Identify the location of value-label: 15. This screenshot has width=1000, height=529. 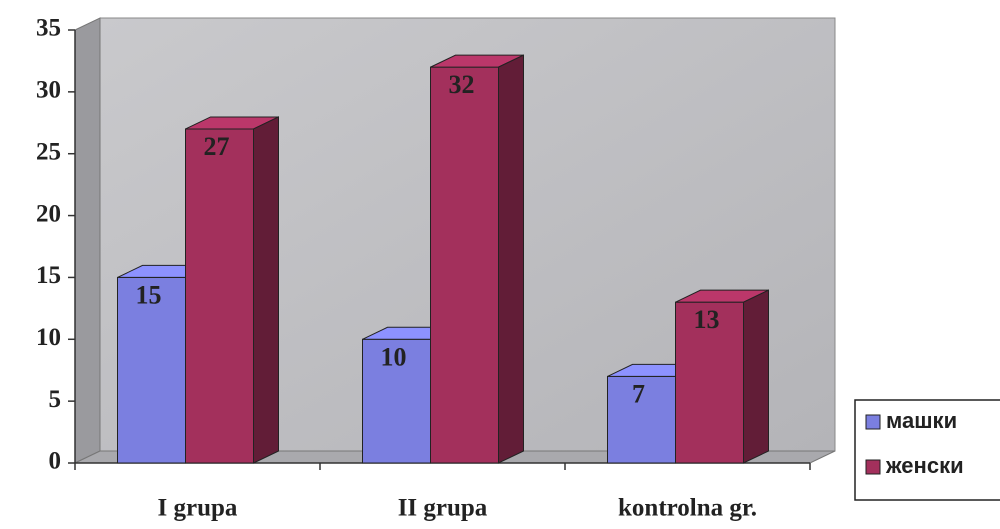
(149, 294).